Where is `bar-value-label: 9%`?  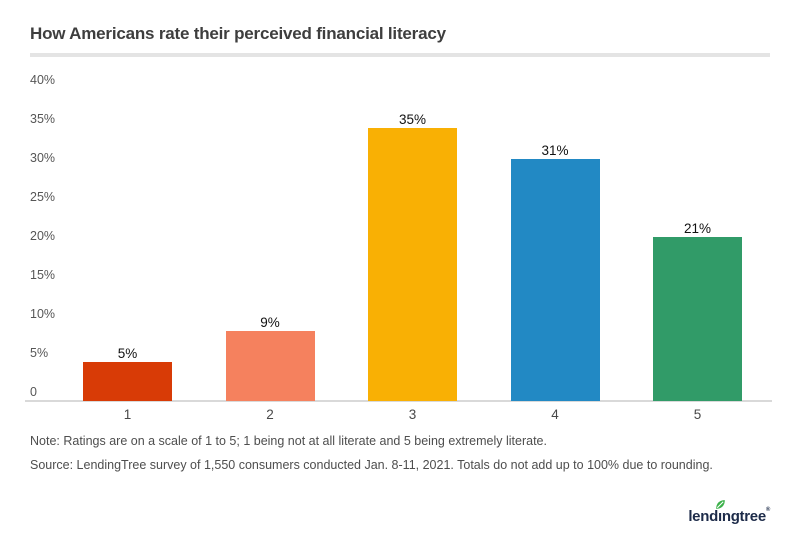 bar-value-label: 9% is located at coordinates (270, 322).